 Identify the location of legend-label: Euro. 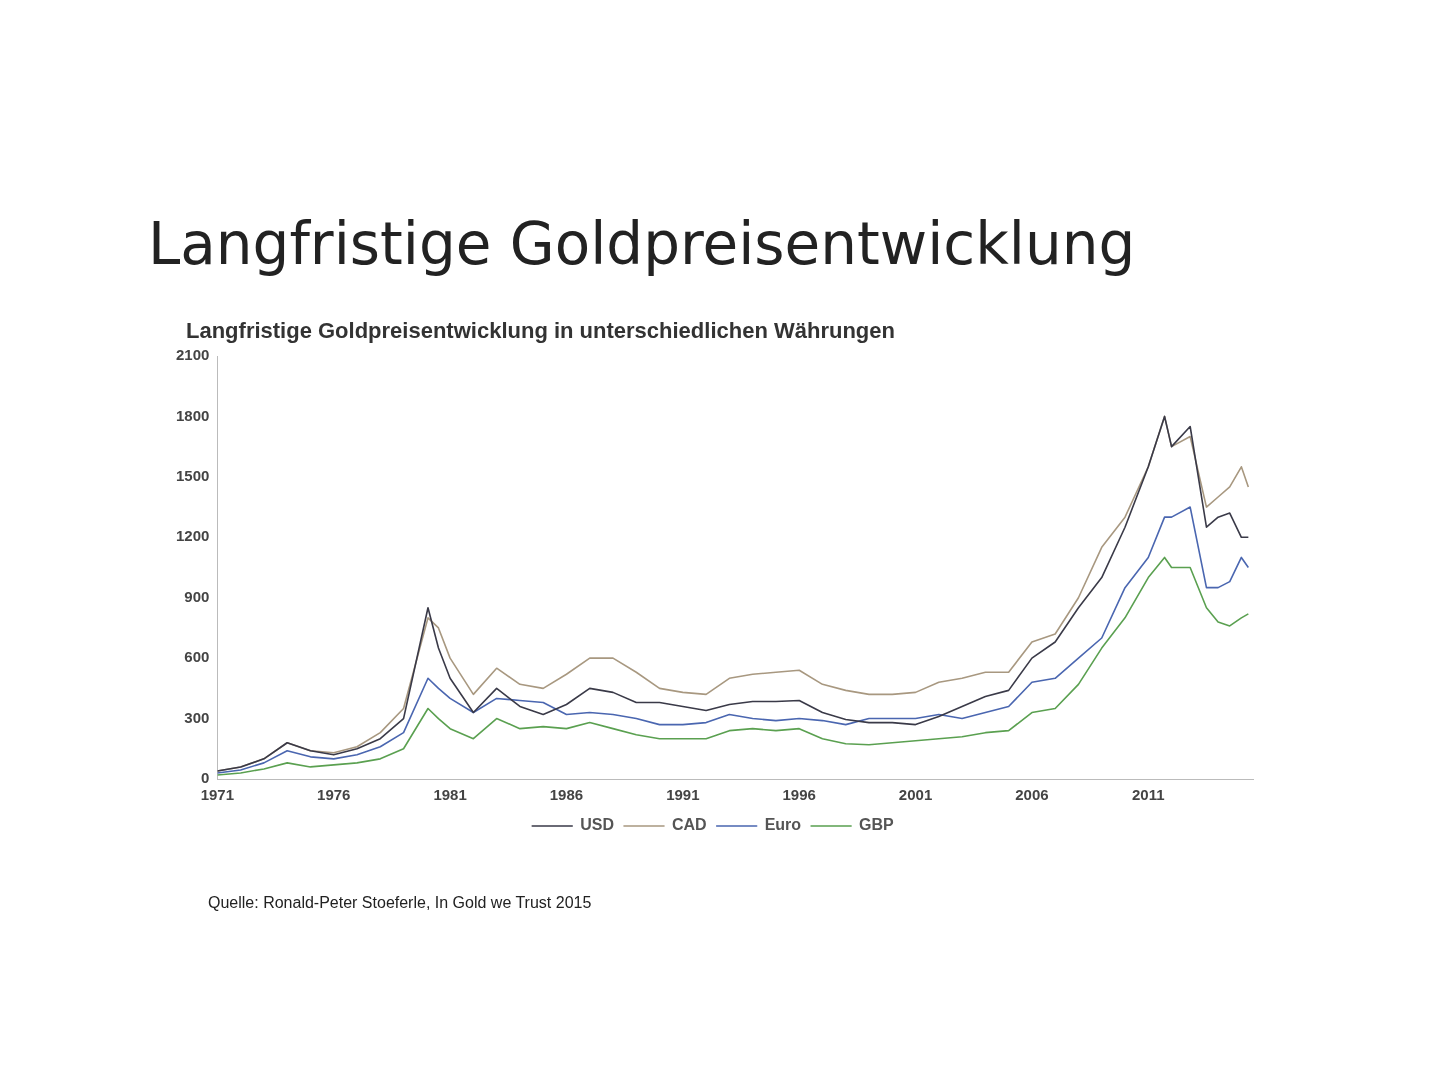
(783, 825).